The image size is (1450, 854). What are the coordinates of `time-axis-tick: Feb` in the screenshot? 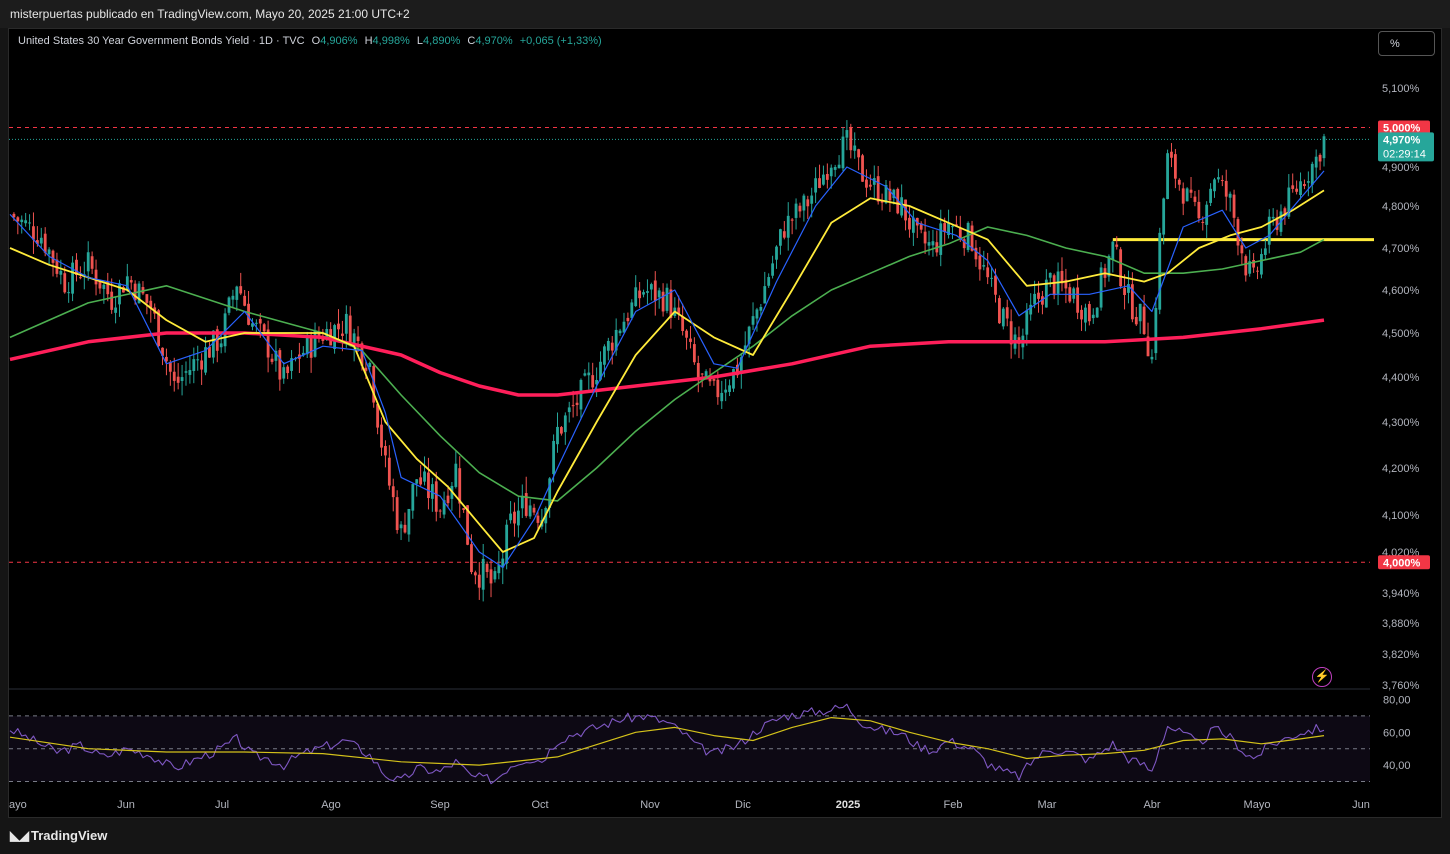 It's located at (953, 805).